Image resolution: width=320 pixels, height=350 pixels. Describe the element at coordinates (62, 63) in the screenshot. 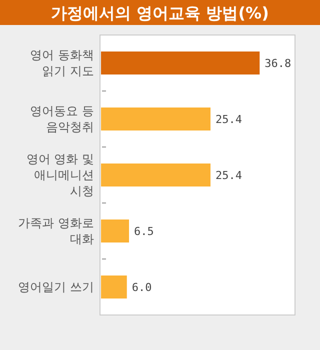

I see `y-tick-label: 영어 동화책 읽기 지도` at that location.